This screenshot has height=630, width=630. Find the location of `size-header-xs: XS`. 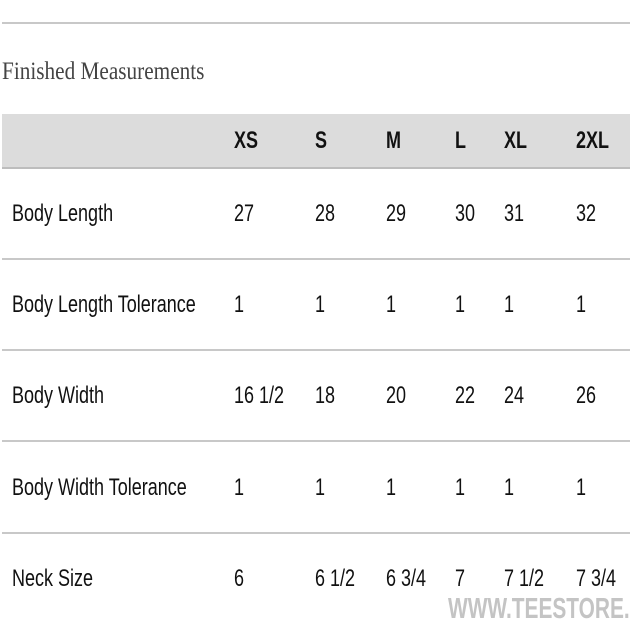

size-header-xs: XS is located at coordinates (246, 140).